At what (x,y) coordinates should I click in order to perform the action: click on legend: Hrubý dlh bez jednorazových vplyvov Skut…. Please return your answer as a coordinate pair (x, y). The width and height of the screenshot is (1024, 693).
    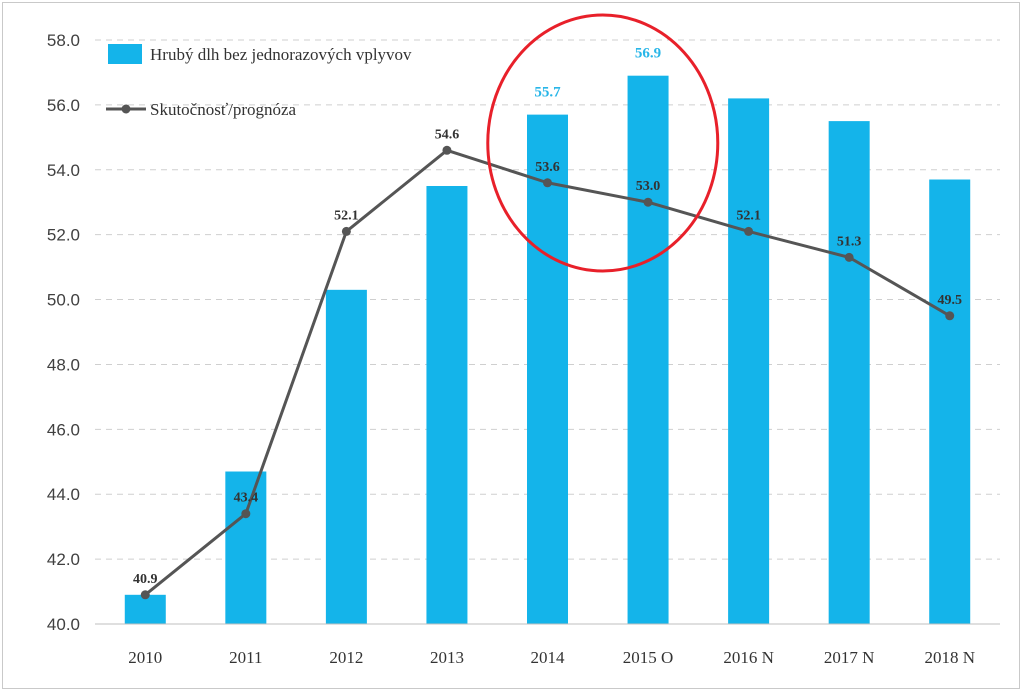
    Looking at the image, I should click on (259, 81).